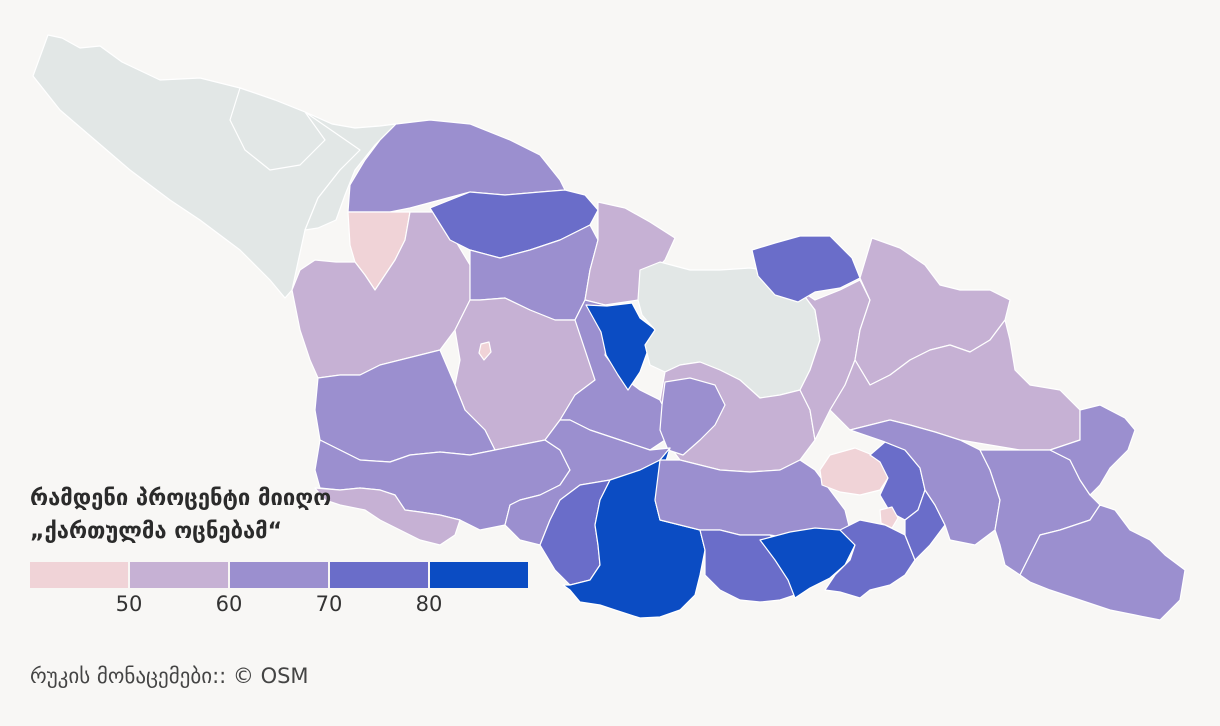 The width and height of the screenshot is (1220, 726). What do you see at coordinates (429, 604) in the screenshot?
I see `legend-tick-80: 80` at bounding box center [429, 604].